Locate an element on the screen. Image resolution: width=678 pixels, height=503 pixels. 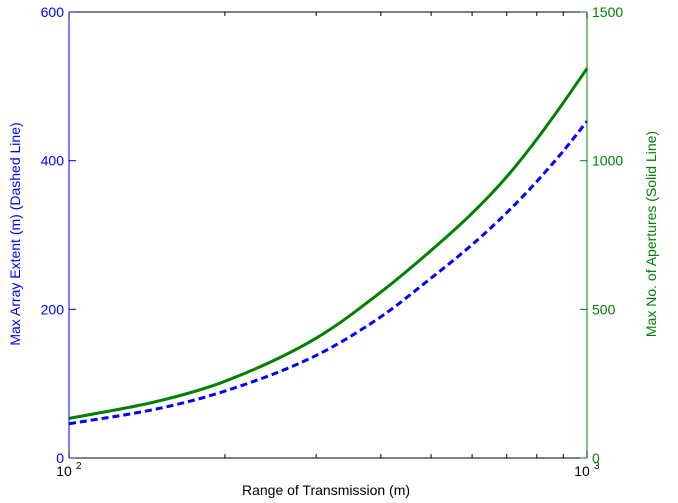
x-axis-label: Range of Transmission (m) is located at coordinates (326, 490).